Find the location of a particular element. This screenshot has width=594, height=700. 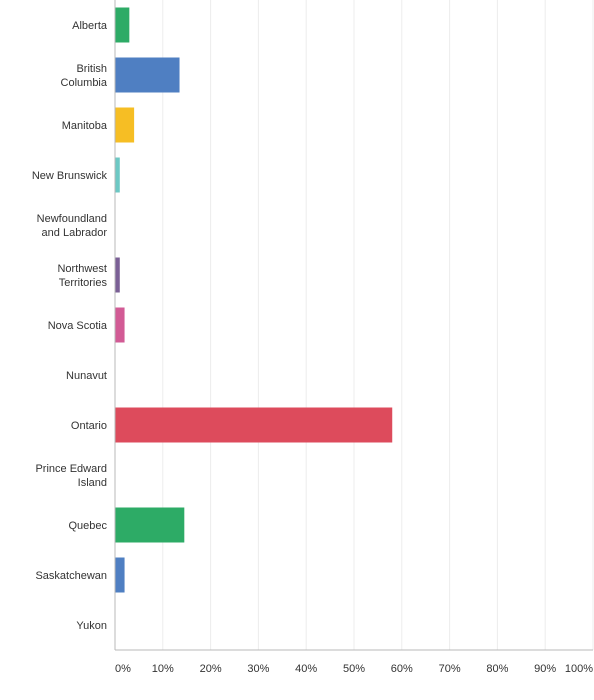

x-tick-label: 90% is located at coordinates (545, 669).